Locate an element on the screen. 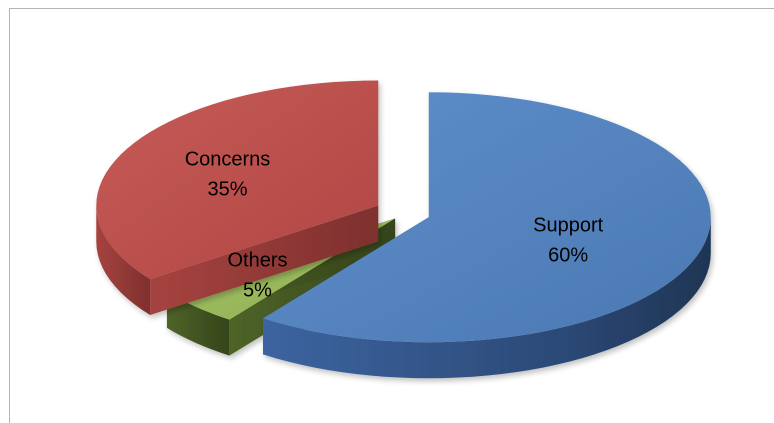  pie-slice-concerns-wall-start is located at coordinates (264, 260).